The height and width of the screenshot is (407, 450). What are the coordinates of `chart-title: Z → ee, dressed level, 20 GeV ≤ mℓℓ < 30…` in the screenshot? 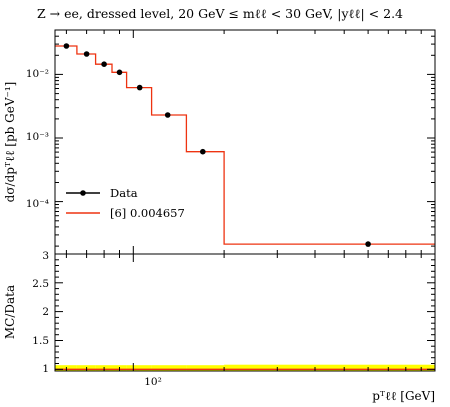 It's located at (220, 13).